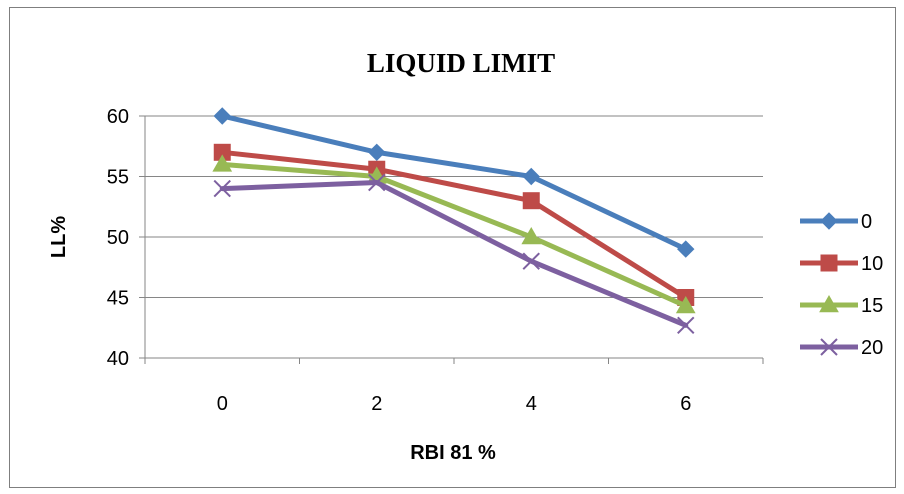 Image resolution: width=904 pixels, height=494 pixels. I want to click on y-tick-label: 45, so click(118, 299).